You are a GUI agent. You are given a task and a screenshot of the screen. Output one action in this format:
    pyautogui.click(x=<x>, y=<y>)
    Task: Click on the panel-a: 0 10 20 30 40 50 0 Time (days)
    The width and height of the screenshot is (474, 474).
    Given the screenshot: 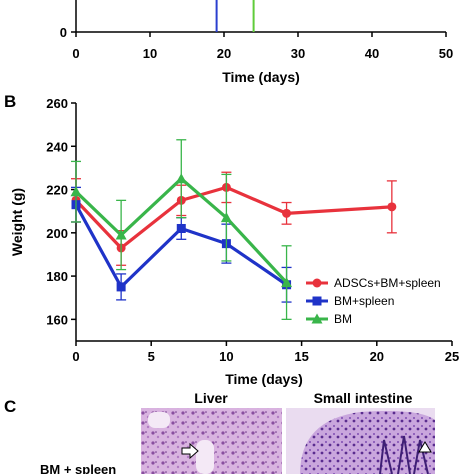 What is the action you would take?
    pyautogui.click(x=256, y=42)
    